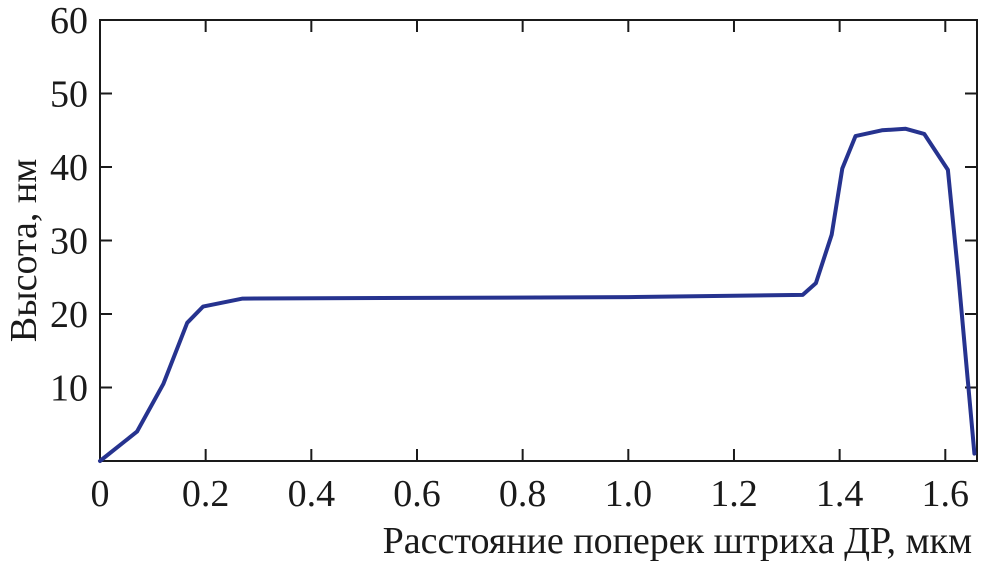 The width and height of the screenshot is (982, 566). What do you see at coordinates (69, 95) in the screenshot?
I see `y-tick-label: 50` at bounding box center [69, 95].